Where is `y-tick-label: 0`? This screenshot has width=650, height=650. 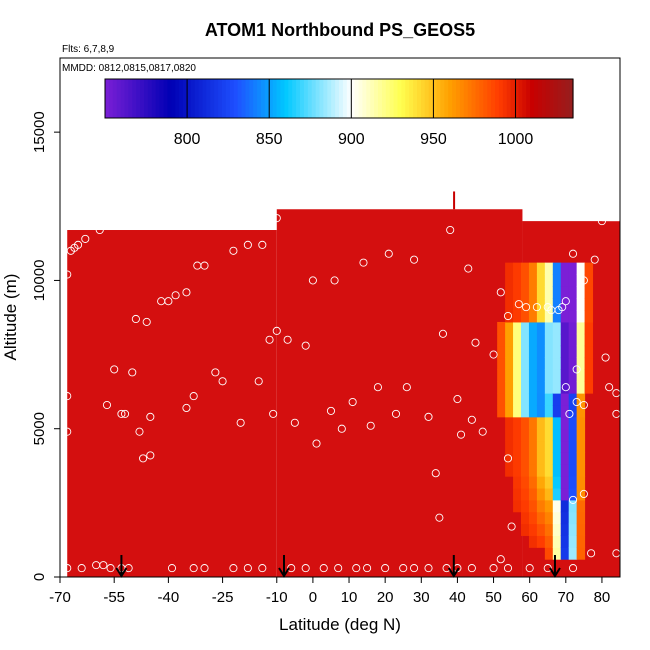 y-tick-label: 0 is located at coordinates (39, 577).